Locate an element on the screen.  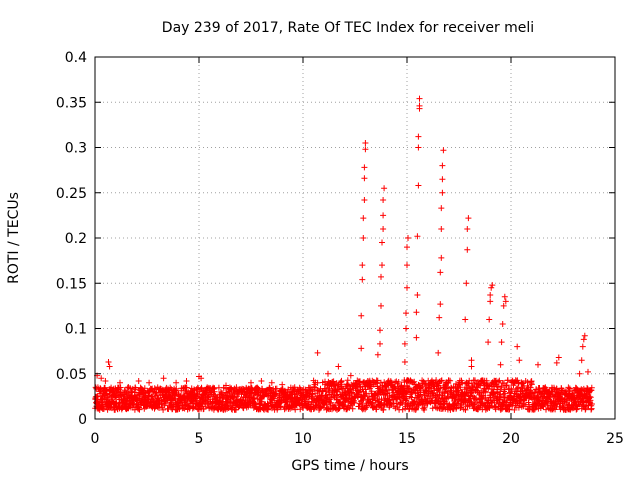
y-tick-label: 0.25 is located at coordinates (71, 194).